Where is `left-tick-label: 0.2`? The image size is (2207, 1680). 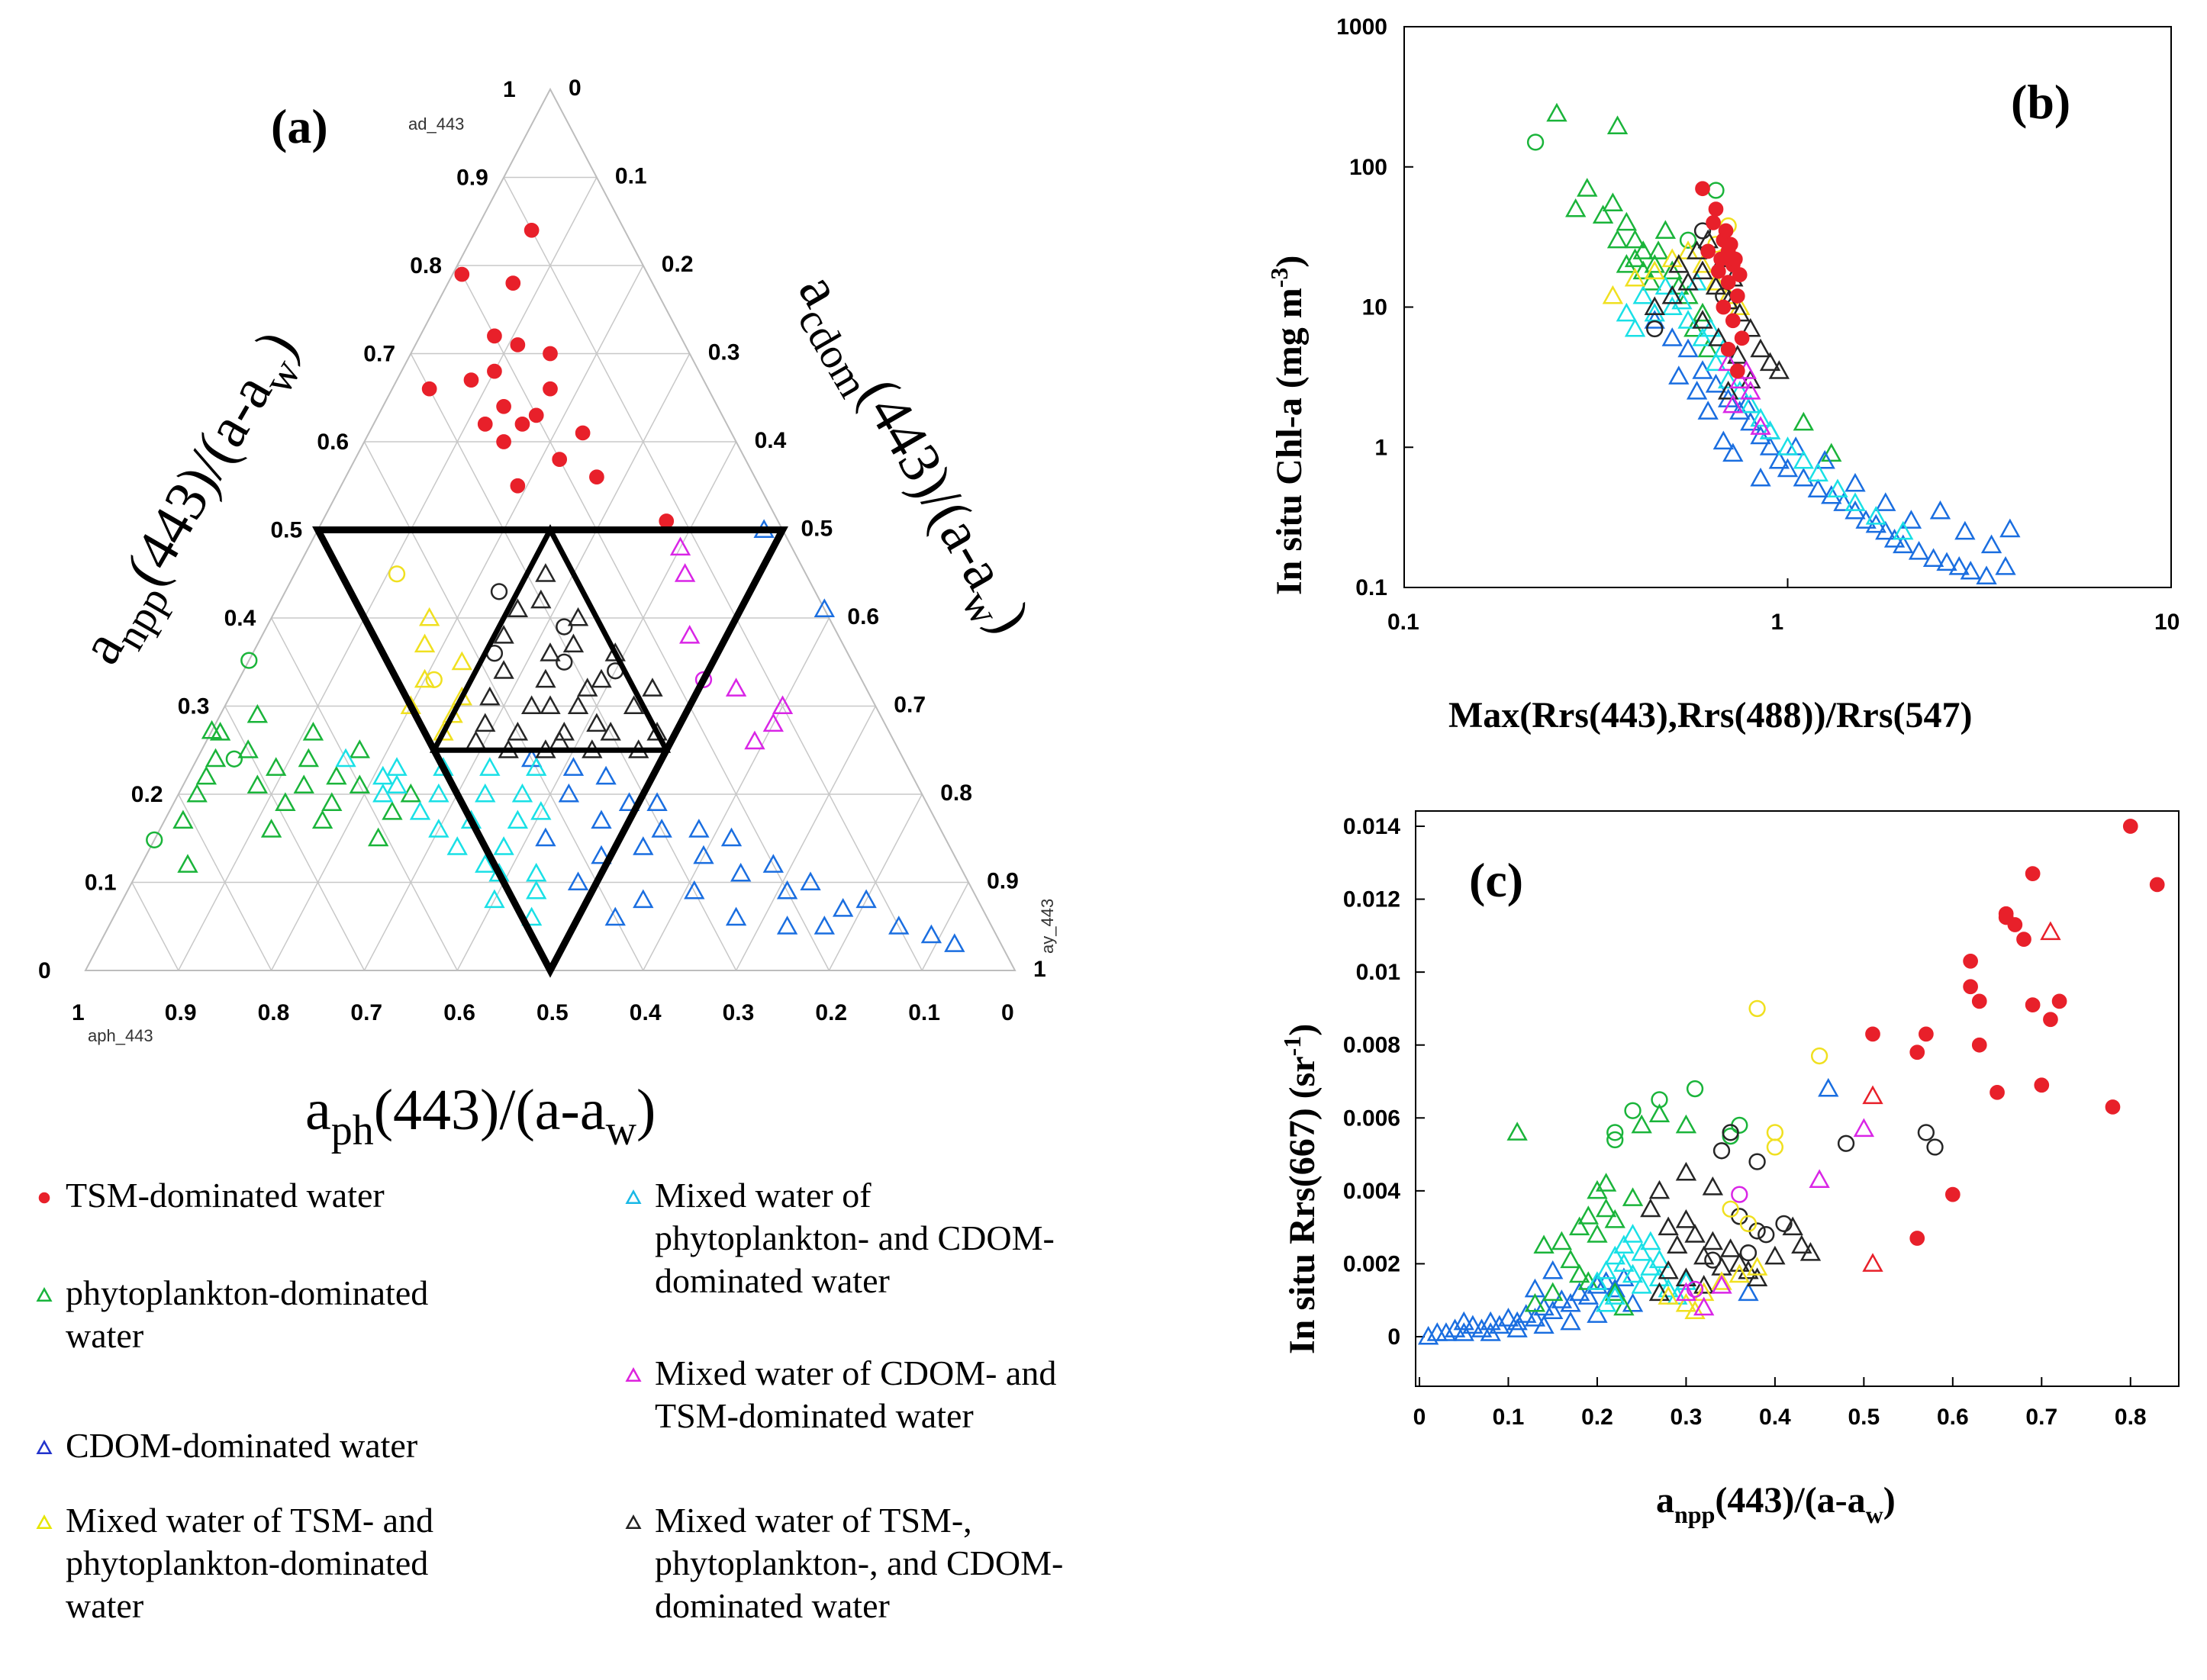
left-tick-label: 0.2 is located at coordinates (147, 794).